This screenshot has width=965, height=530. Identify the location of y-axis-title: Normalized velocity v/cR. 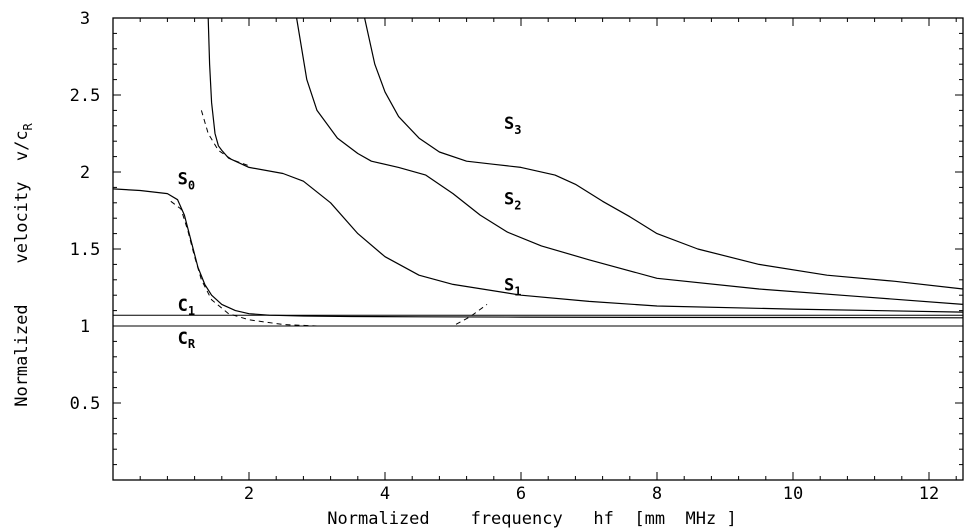
(23, 264).